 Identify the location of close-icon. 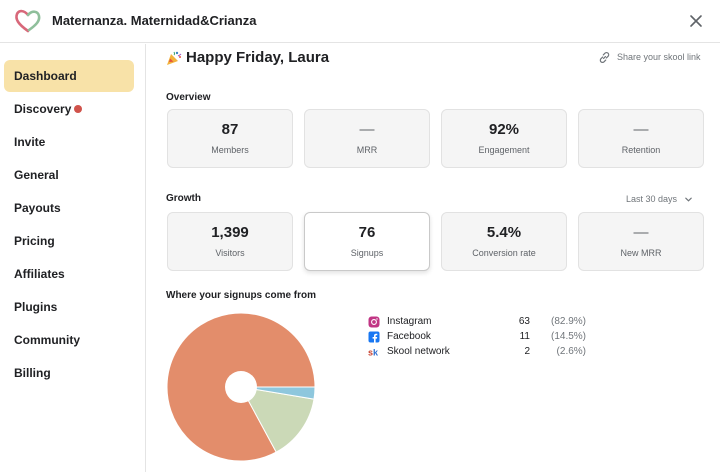
(696, 21).